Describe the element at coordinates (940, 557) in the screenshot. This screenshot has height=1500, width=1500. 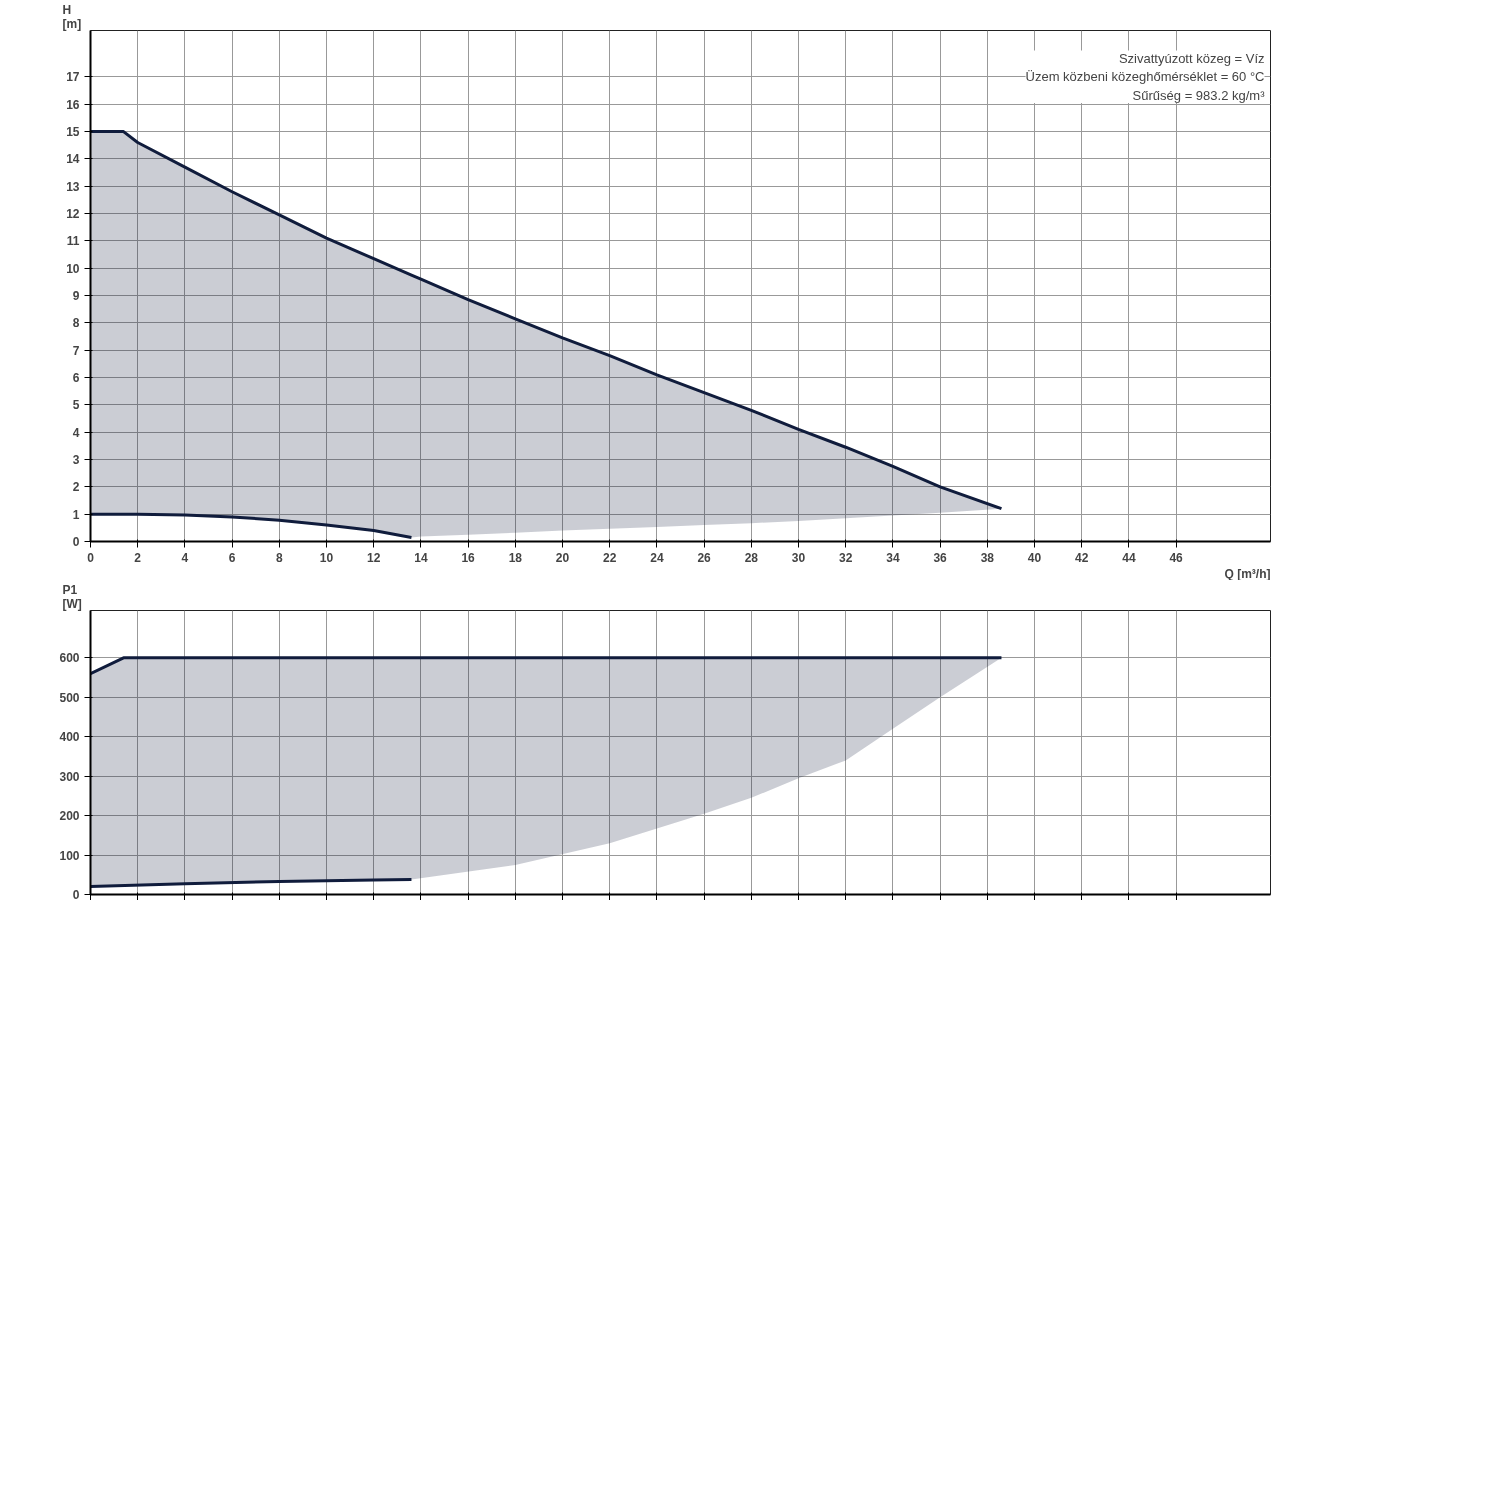
I see `x-tick-label: 36` at that location.